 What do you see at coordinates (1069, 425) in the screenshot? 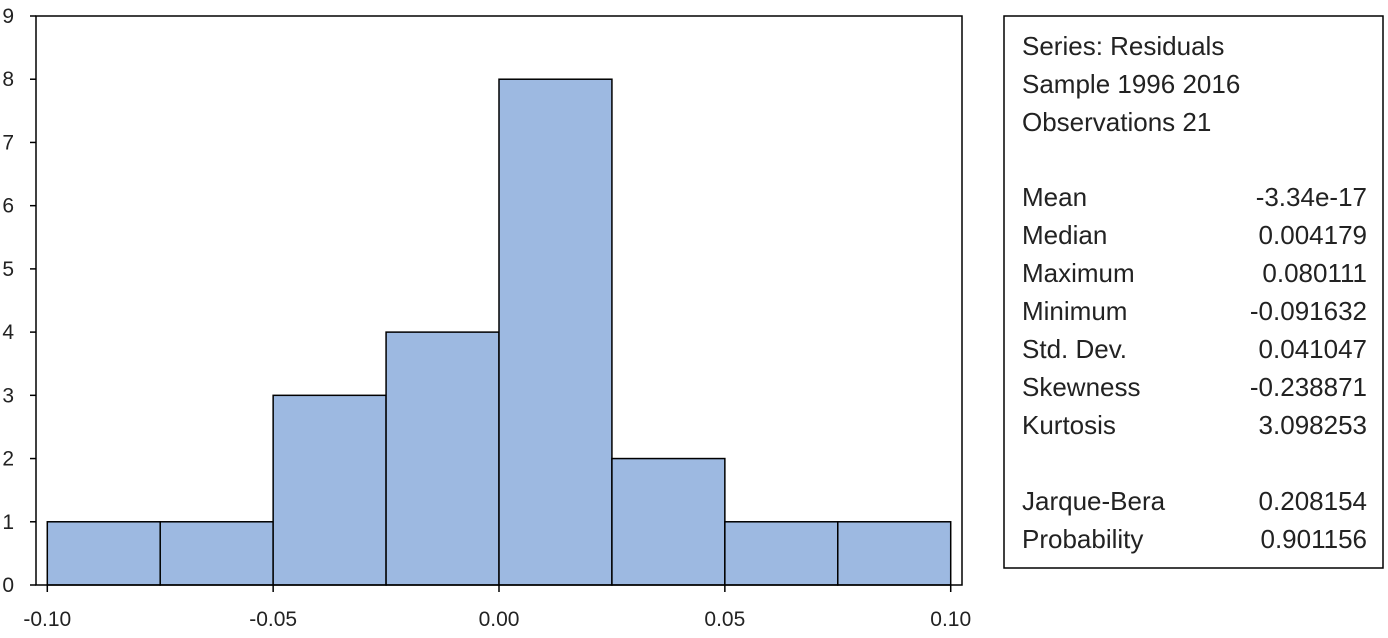
I see `stat-label: Kurtosis` at bounding box center [1069, 425].